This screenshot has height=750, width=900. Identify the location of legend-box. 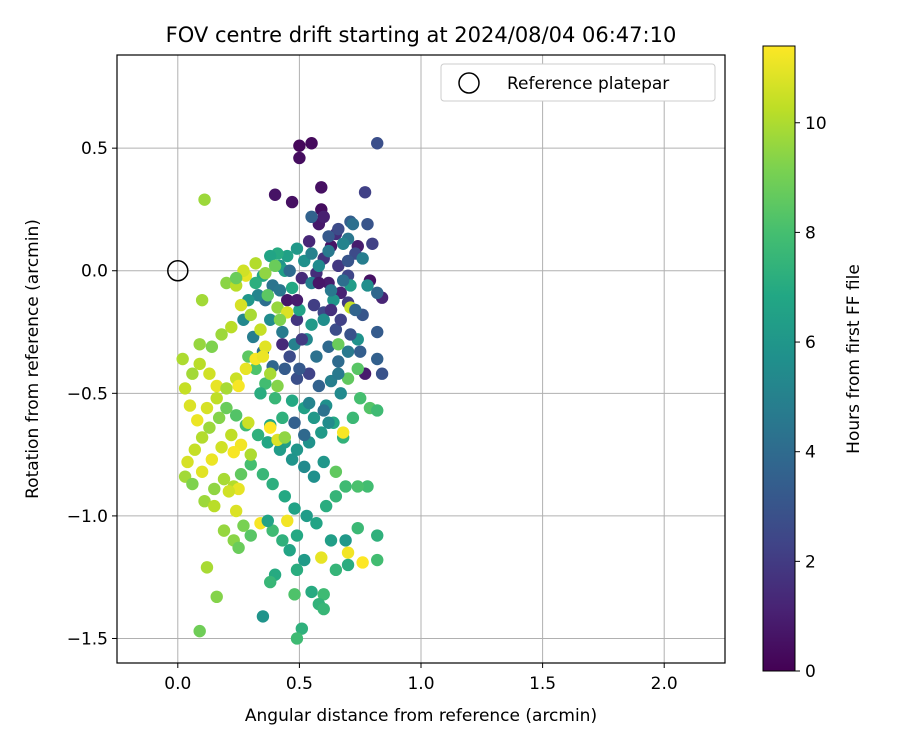
(578, 82).